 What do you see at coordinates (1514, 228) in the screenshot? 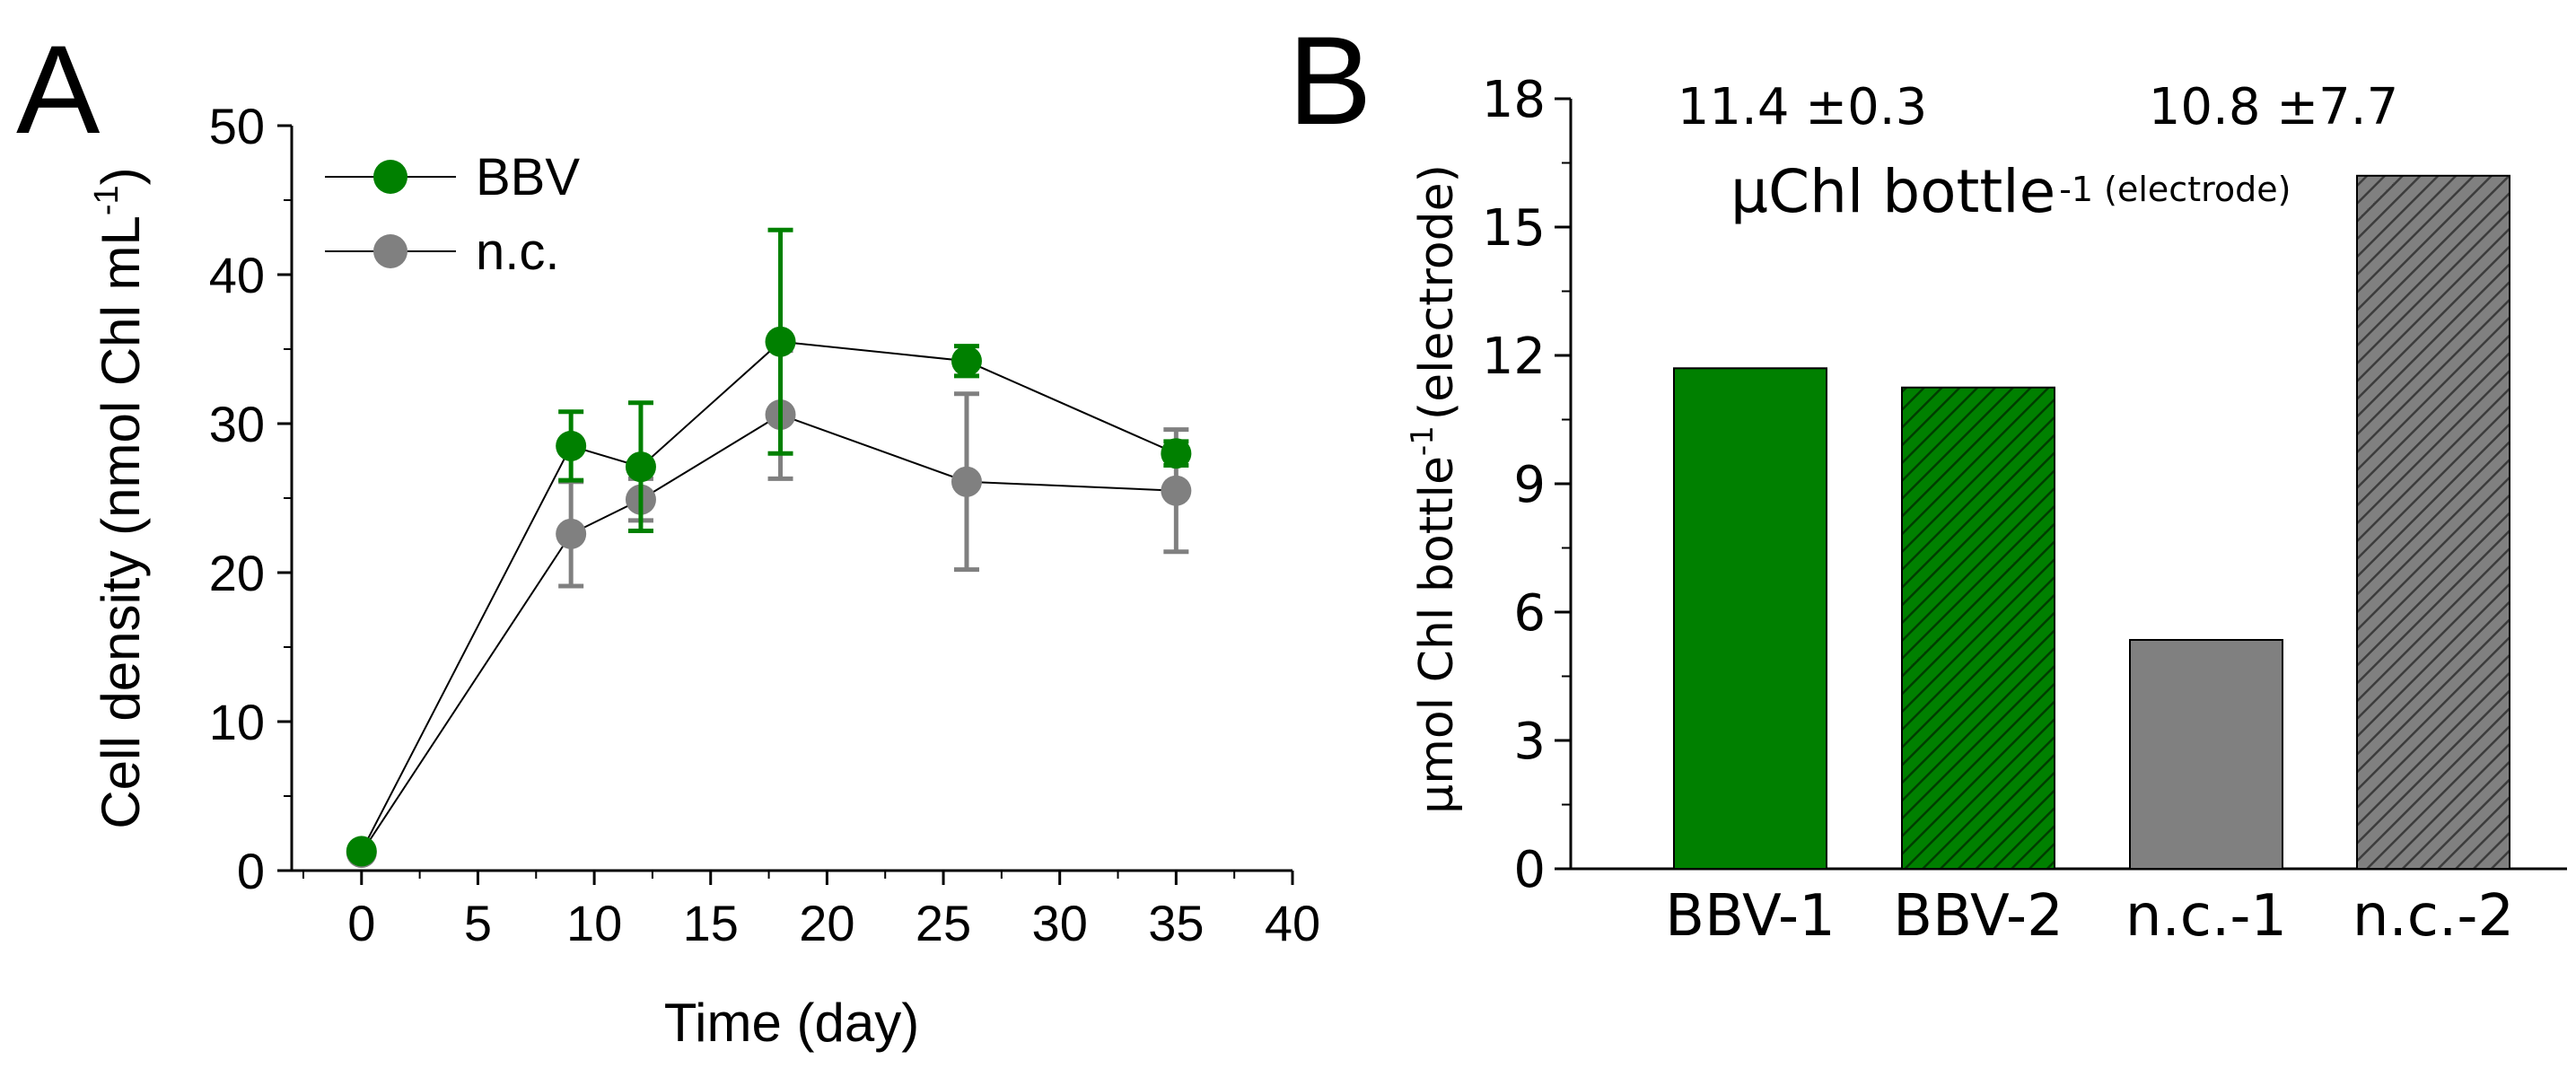
I see `chart-b-y-tick-label: 15` at bounding box center [1514, 228].